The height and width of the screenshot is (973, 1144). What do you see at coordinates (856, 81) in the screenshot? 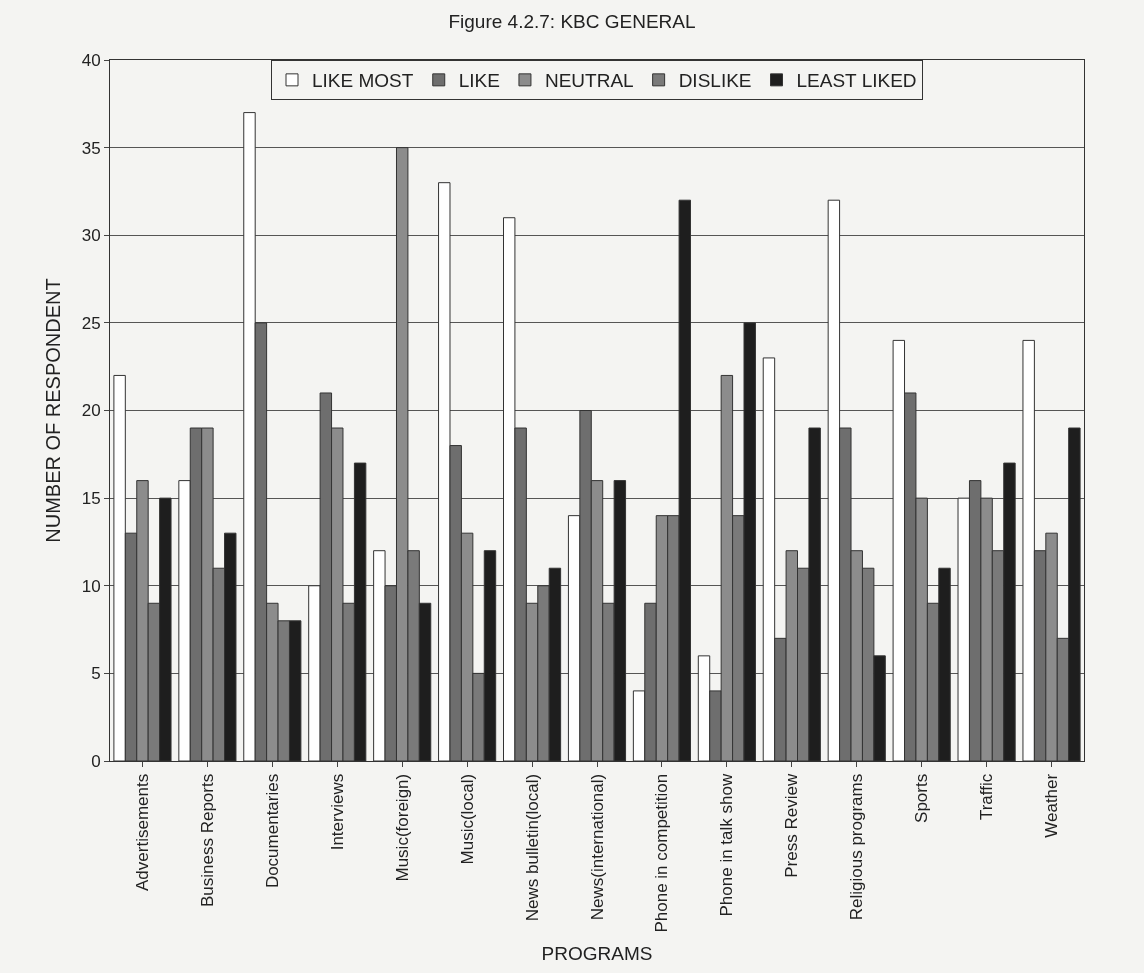
I see `legend-label: LEAST LIKED` at bounding box center [856, 81].